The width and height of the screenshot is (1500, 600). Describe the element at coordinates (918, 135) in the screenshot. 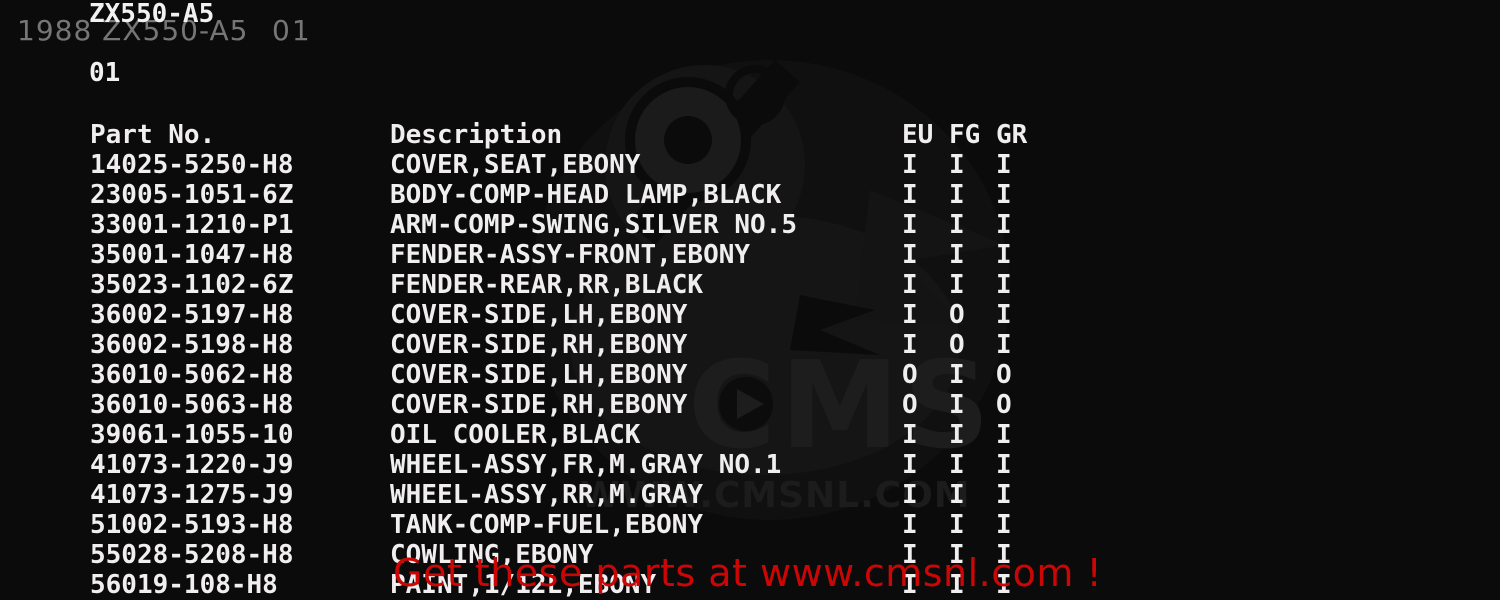

I see `header-eu: EU` at that location.